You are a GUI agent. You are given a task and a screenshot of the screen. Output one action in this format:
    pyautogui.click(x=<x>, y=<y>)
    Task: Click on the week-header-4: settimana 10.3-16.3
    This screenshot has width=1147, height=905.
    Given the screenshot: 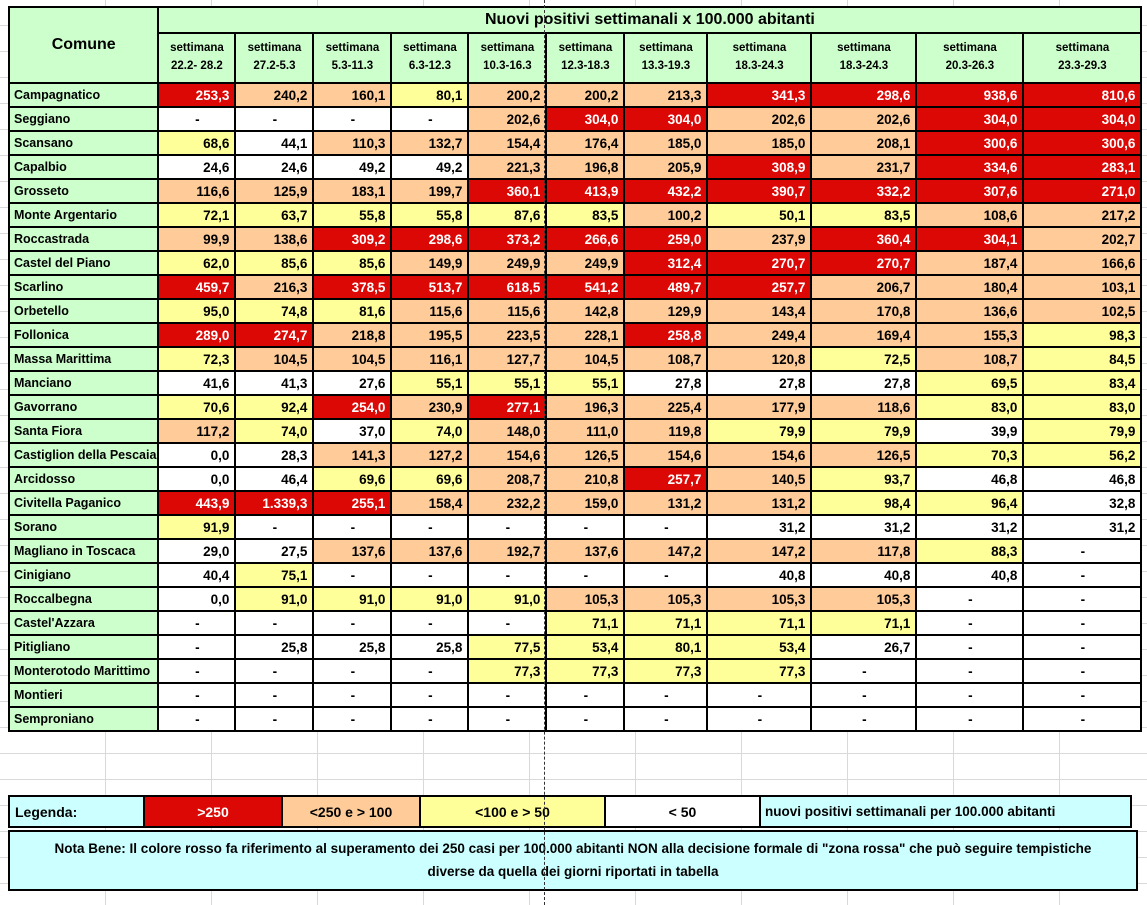 What is the action you would take?
    pyautogui.click(x=507, y=58)
    